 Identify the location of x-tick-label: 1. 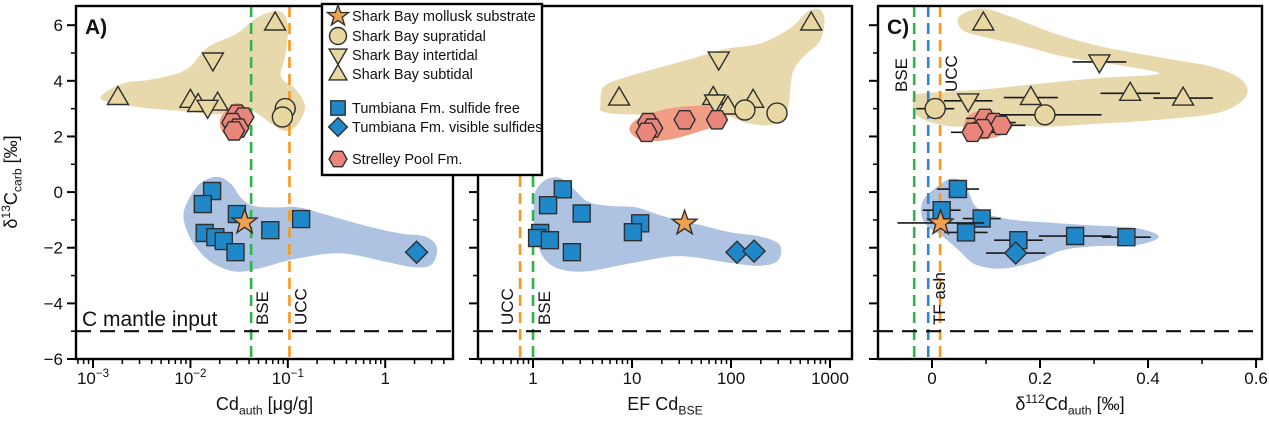
(532, 378).